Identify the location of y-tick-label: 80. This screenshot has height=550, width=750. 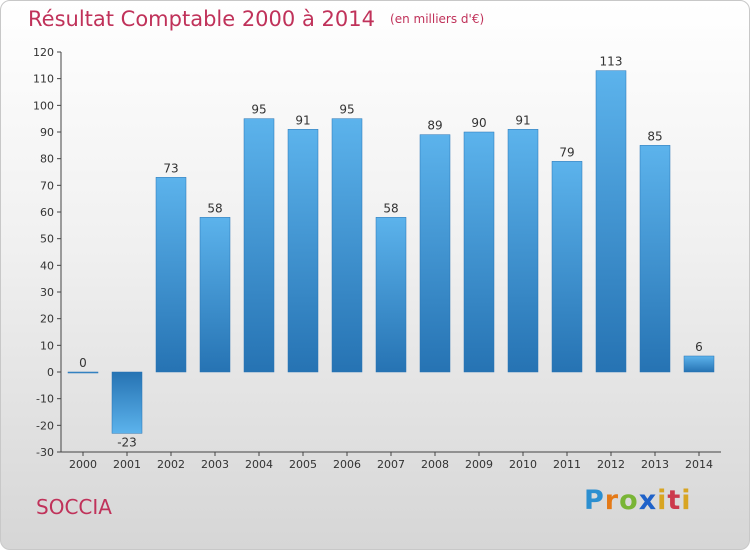
(47, 159).